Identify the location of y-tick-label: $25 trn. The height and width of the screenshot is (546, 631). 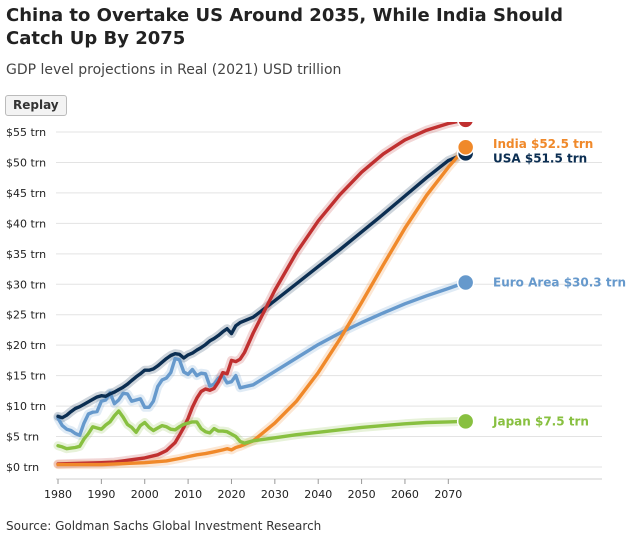
(26, 315).